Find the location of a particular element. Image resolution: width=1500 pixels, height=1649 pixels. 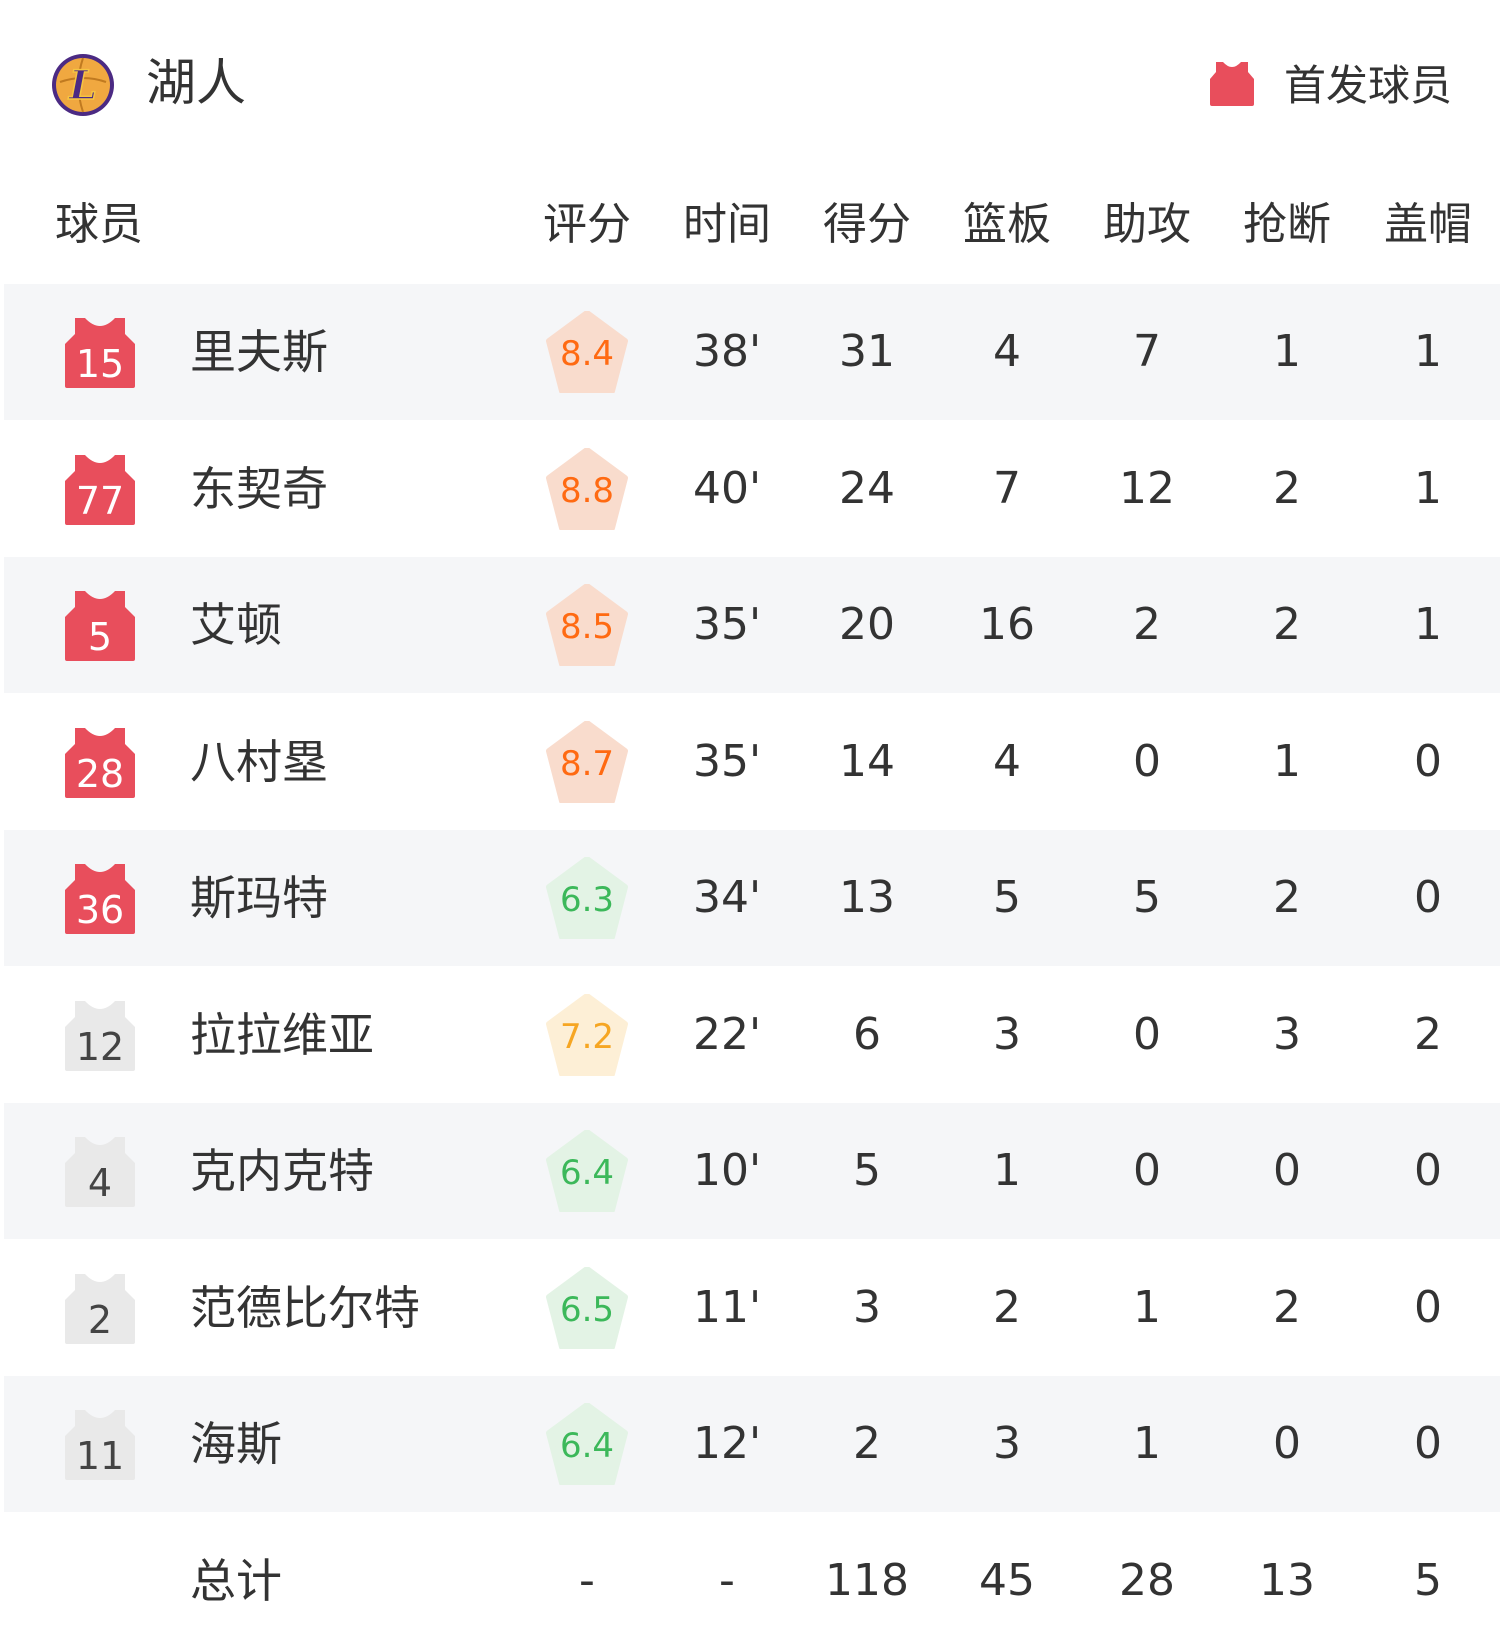

jersey-number-badge: 4 is located at coordinates (100, 1171).